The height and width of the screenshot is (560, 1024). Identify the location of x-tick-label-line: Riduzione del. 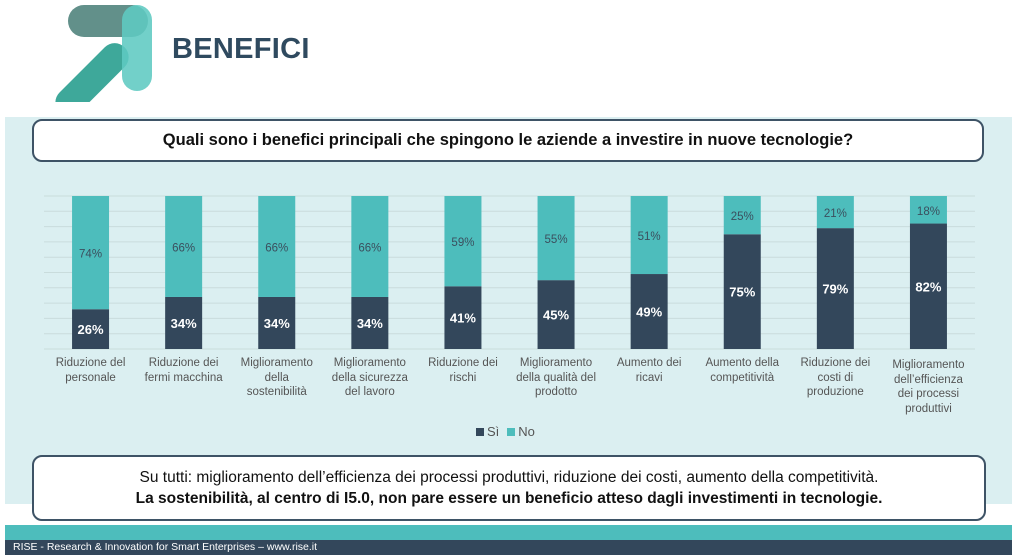
(90, 363).